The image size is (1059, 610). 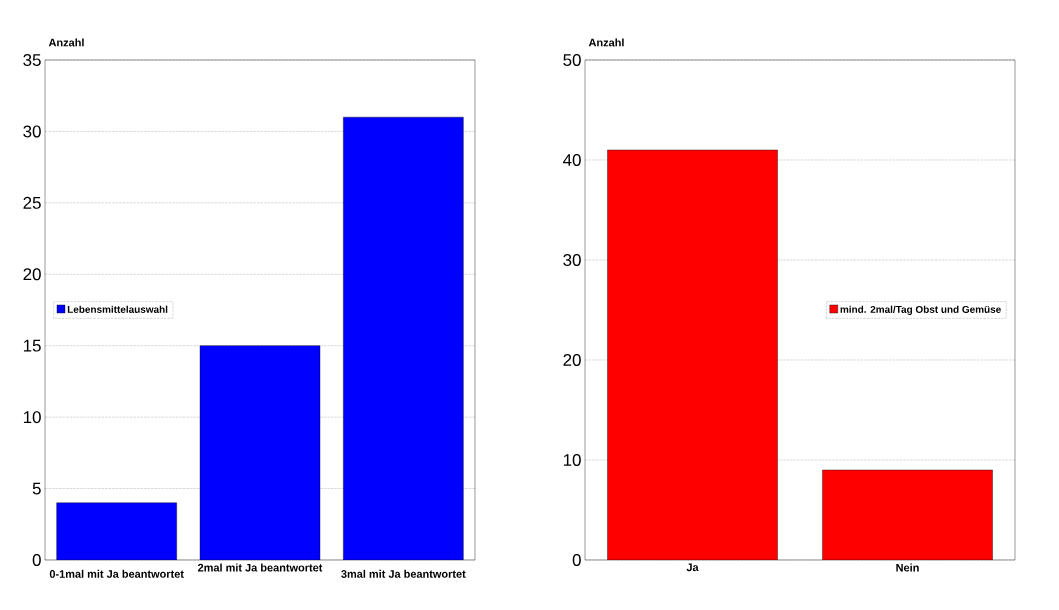 I want to click on y-tick-label: 40, so click(x=572, y=159).